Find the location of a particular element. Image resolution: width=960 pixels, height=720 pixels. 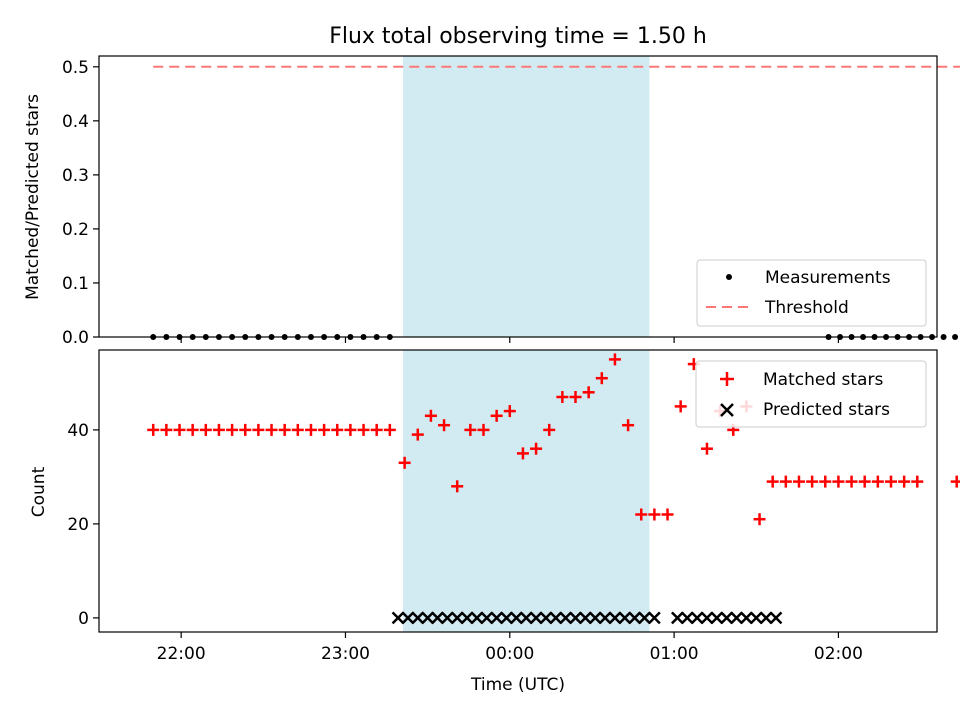

x-tick-label: 22:00 is located at coordinates (181, 654).